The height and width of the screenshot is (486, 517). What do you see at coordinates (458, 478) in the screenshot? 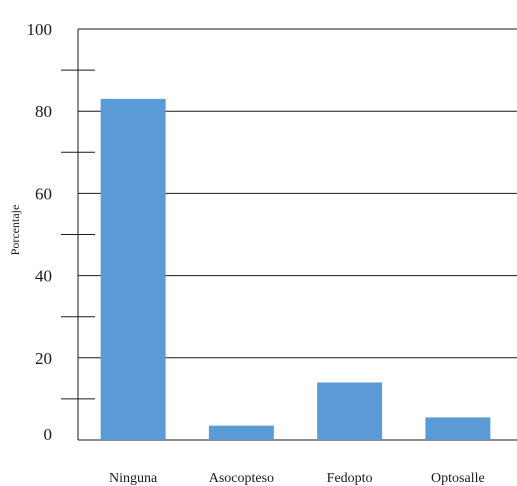
I see `x-tick-label-optosalle: Optosalle` at bounding box center [458, 478].